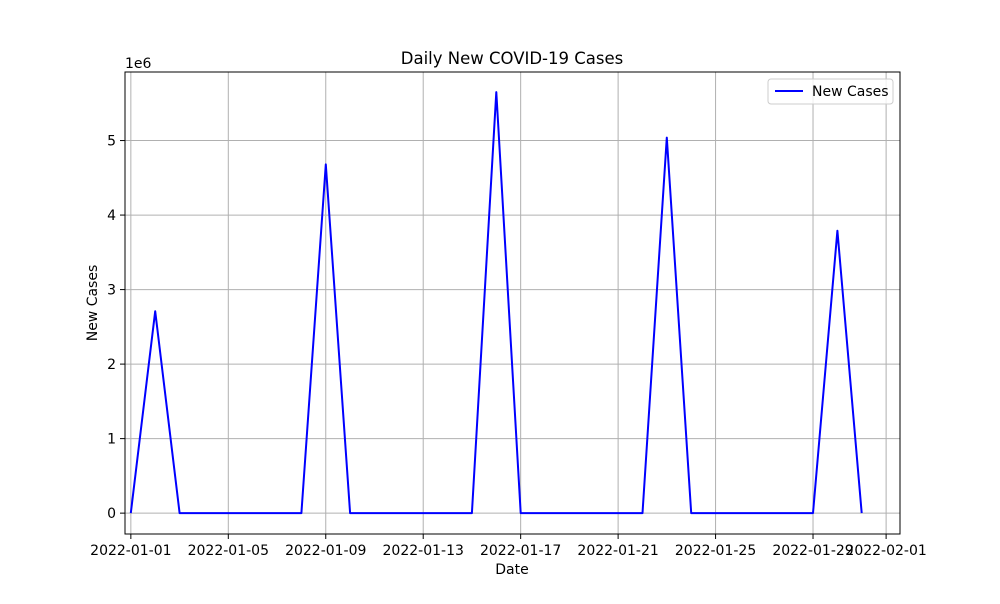 The height and width of the screenshot is (604, 1000). I want to click on x-tick-label: 2022-01-21, so click(617, 551).